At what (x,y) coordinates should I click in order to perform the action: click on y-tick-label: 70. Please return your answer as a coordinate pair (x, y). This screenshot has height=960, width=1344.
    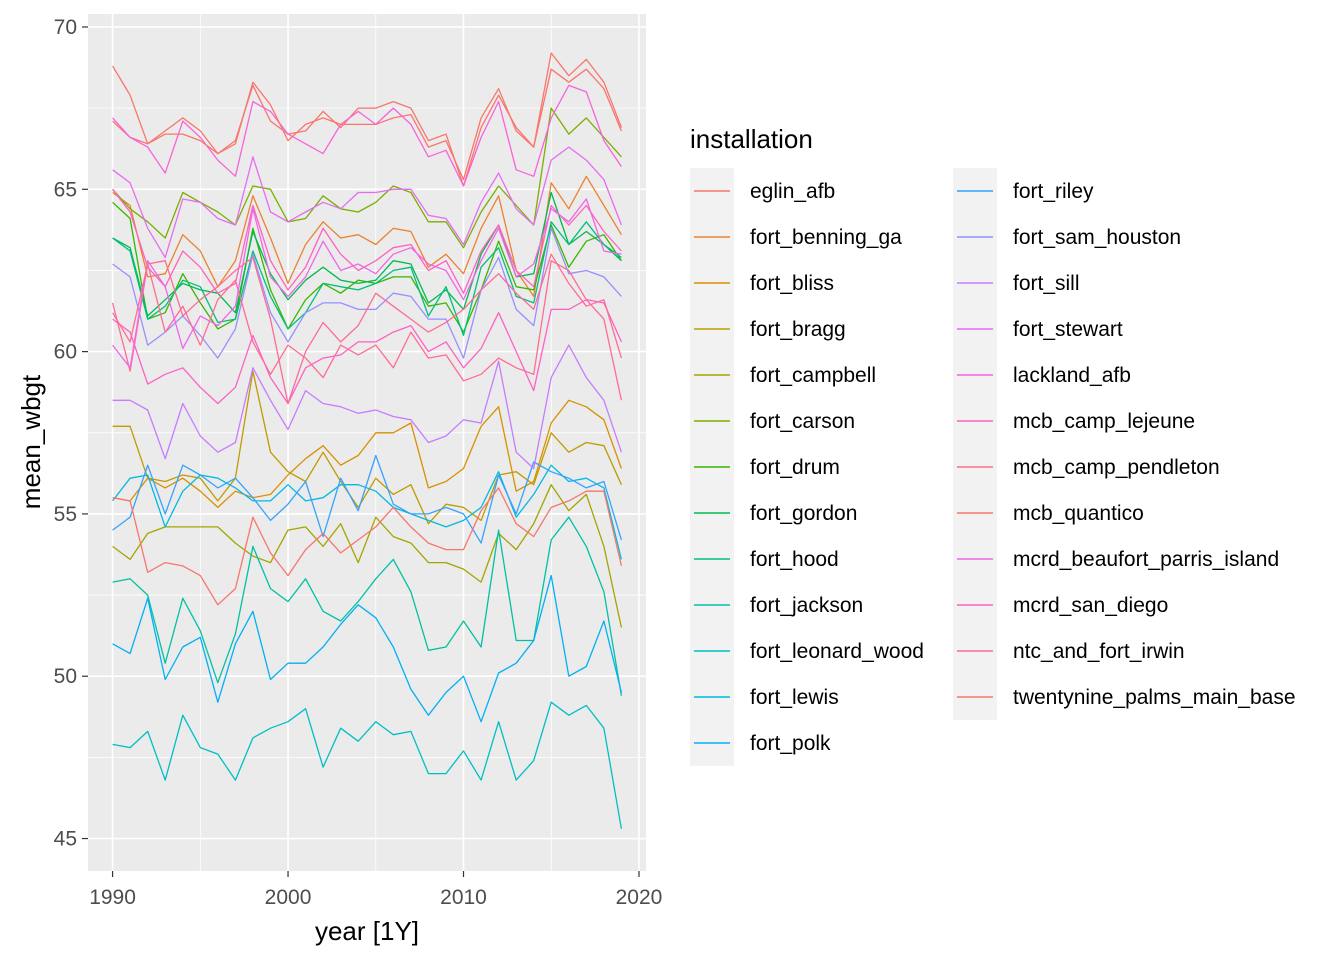
    Looking at the image, I should click on (65, 27).